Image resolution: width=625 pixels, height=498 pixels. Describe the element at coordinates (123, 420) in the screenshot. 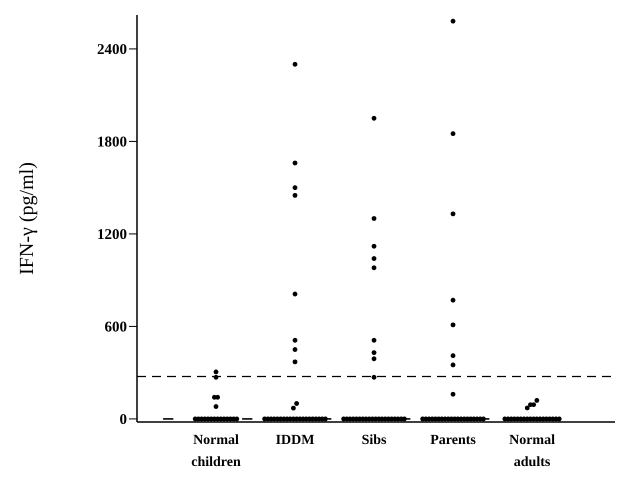

I see `y-tick-label: 0` at that location.